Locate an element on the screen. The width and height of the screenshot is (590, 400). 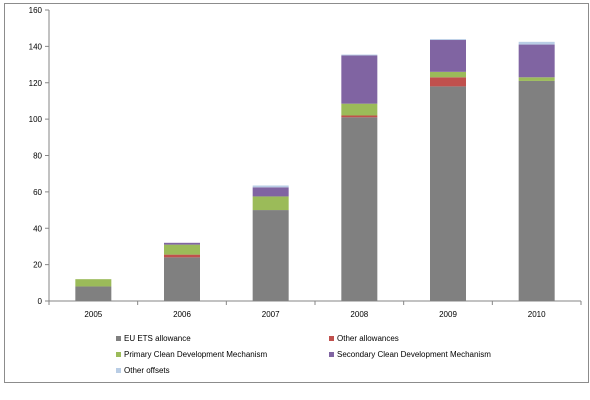
y-tick-label: 0 is located at coordinates (40, 301).